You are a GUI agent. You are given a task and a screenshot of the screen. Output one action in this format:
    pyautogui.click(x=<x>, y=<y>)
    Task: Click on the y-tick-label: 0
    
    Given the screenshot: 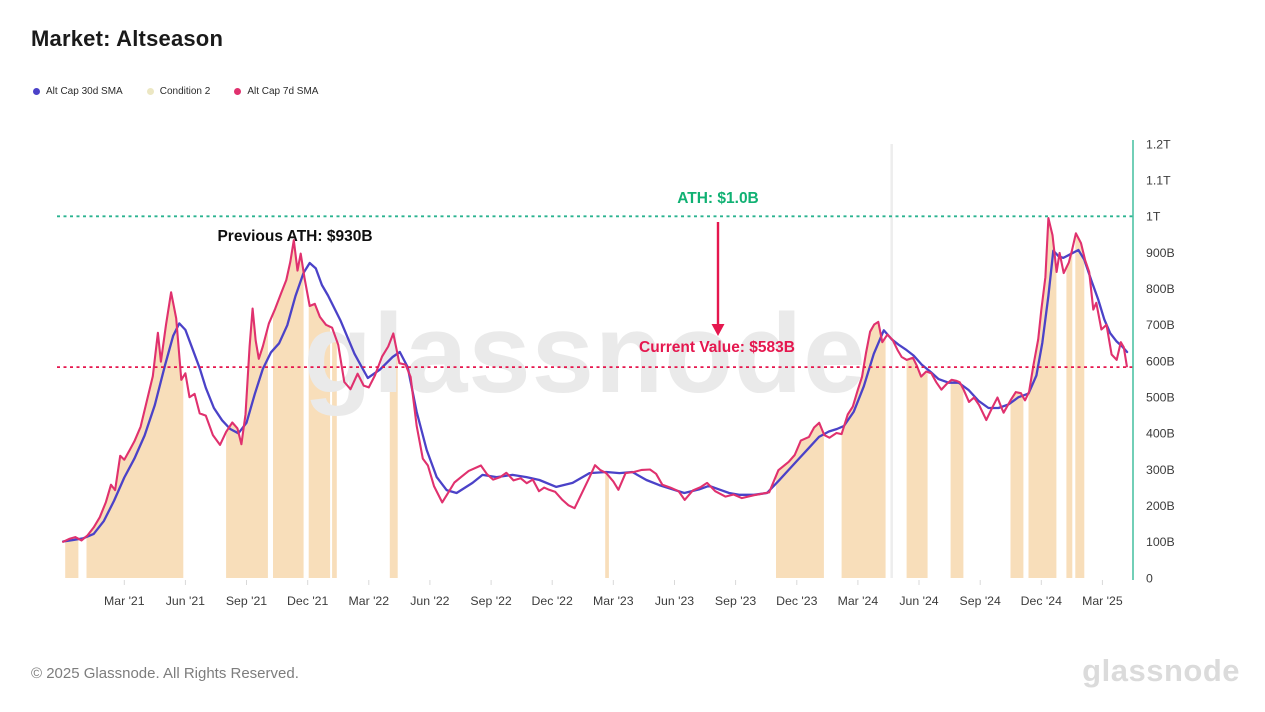 What is the action you would take?
    pyautogui.click(x=1149, y=578)
    